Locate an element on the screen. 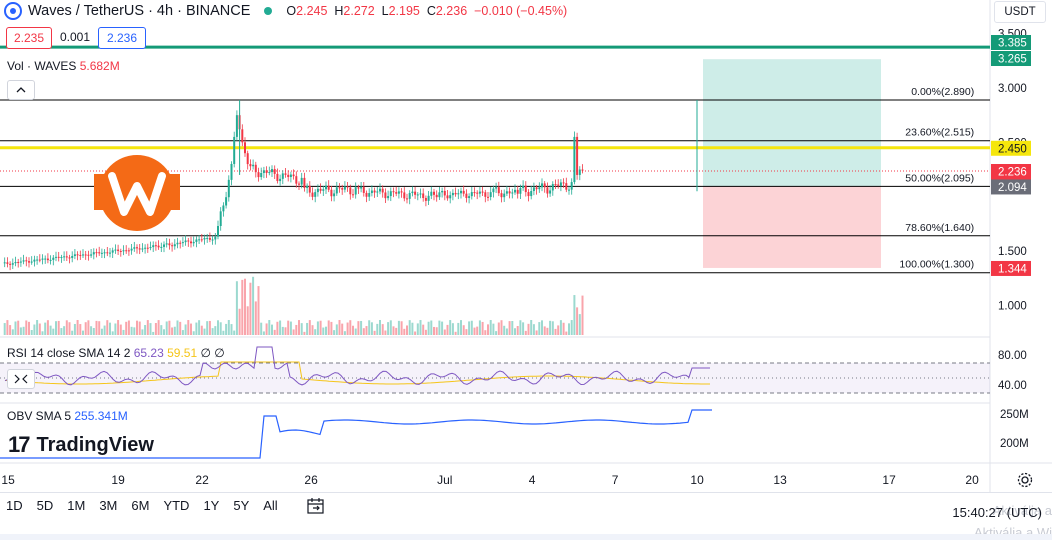  obv-legend: OBV SMA 5 255.341M is located at coordinates (67, 416).